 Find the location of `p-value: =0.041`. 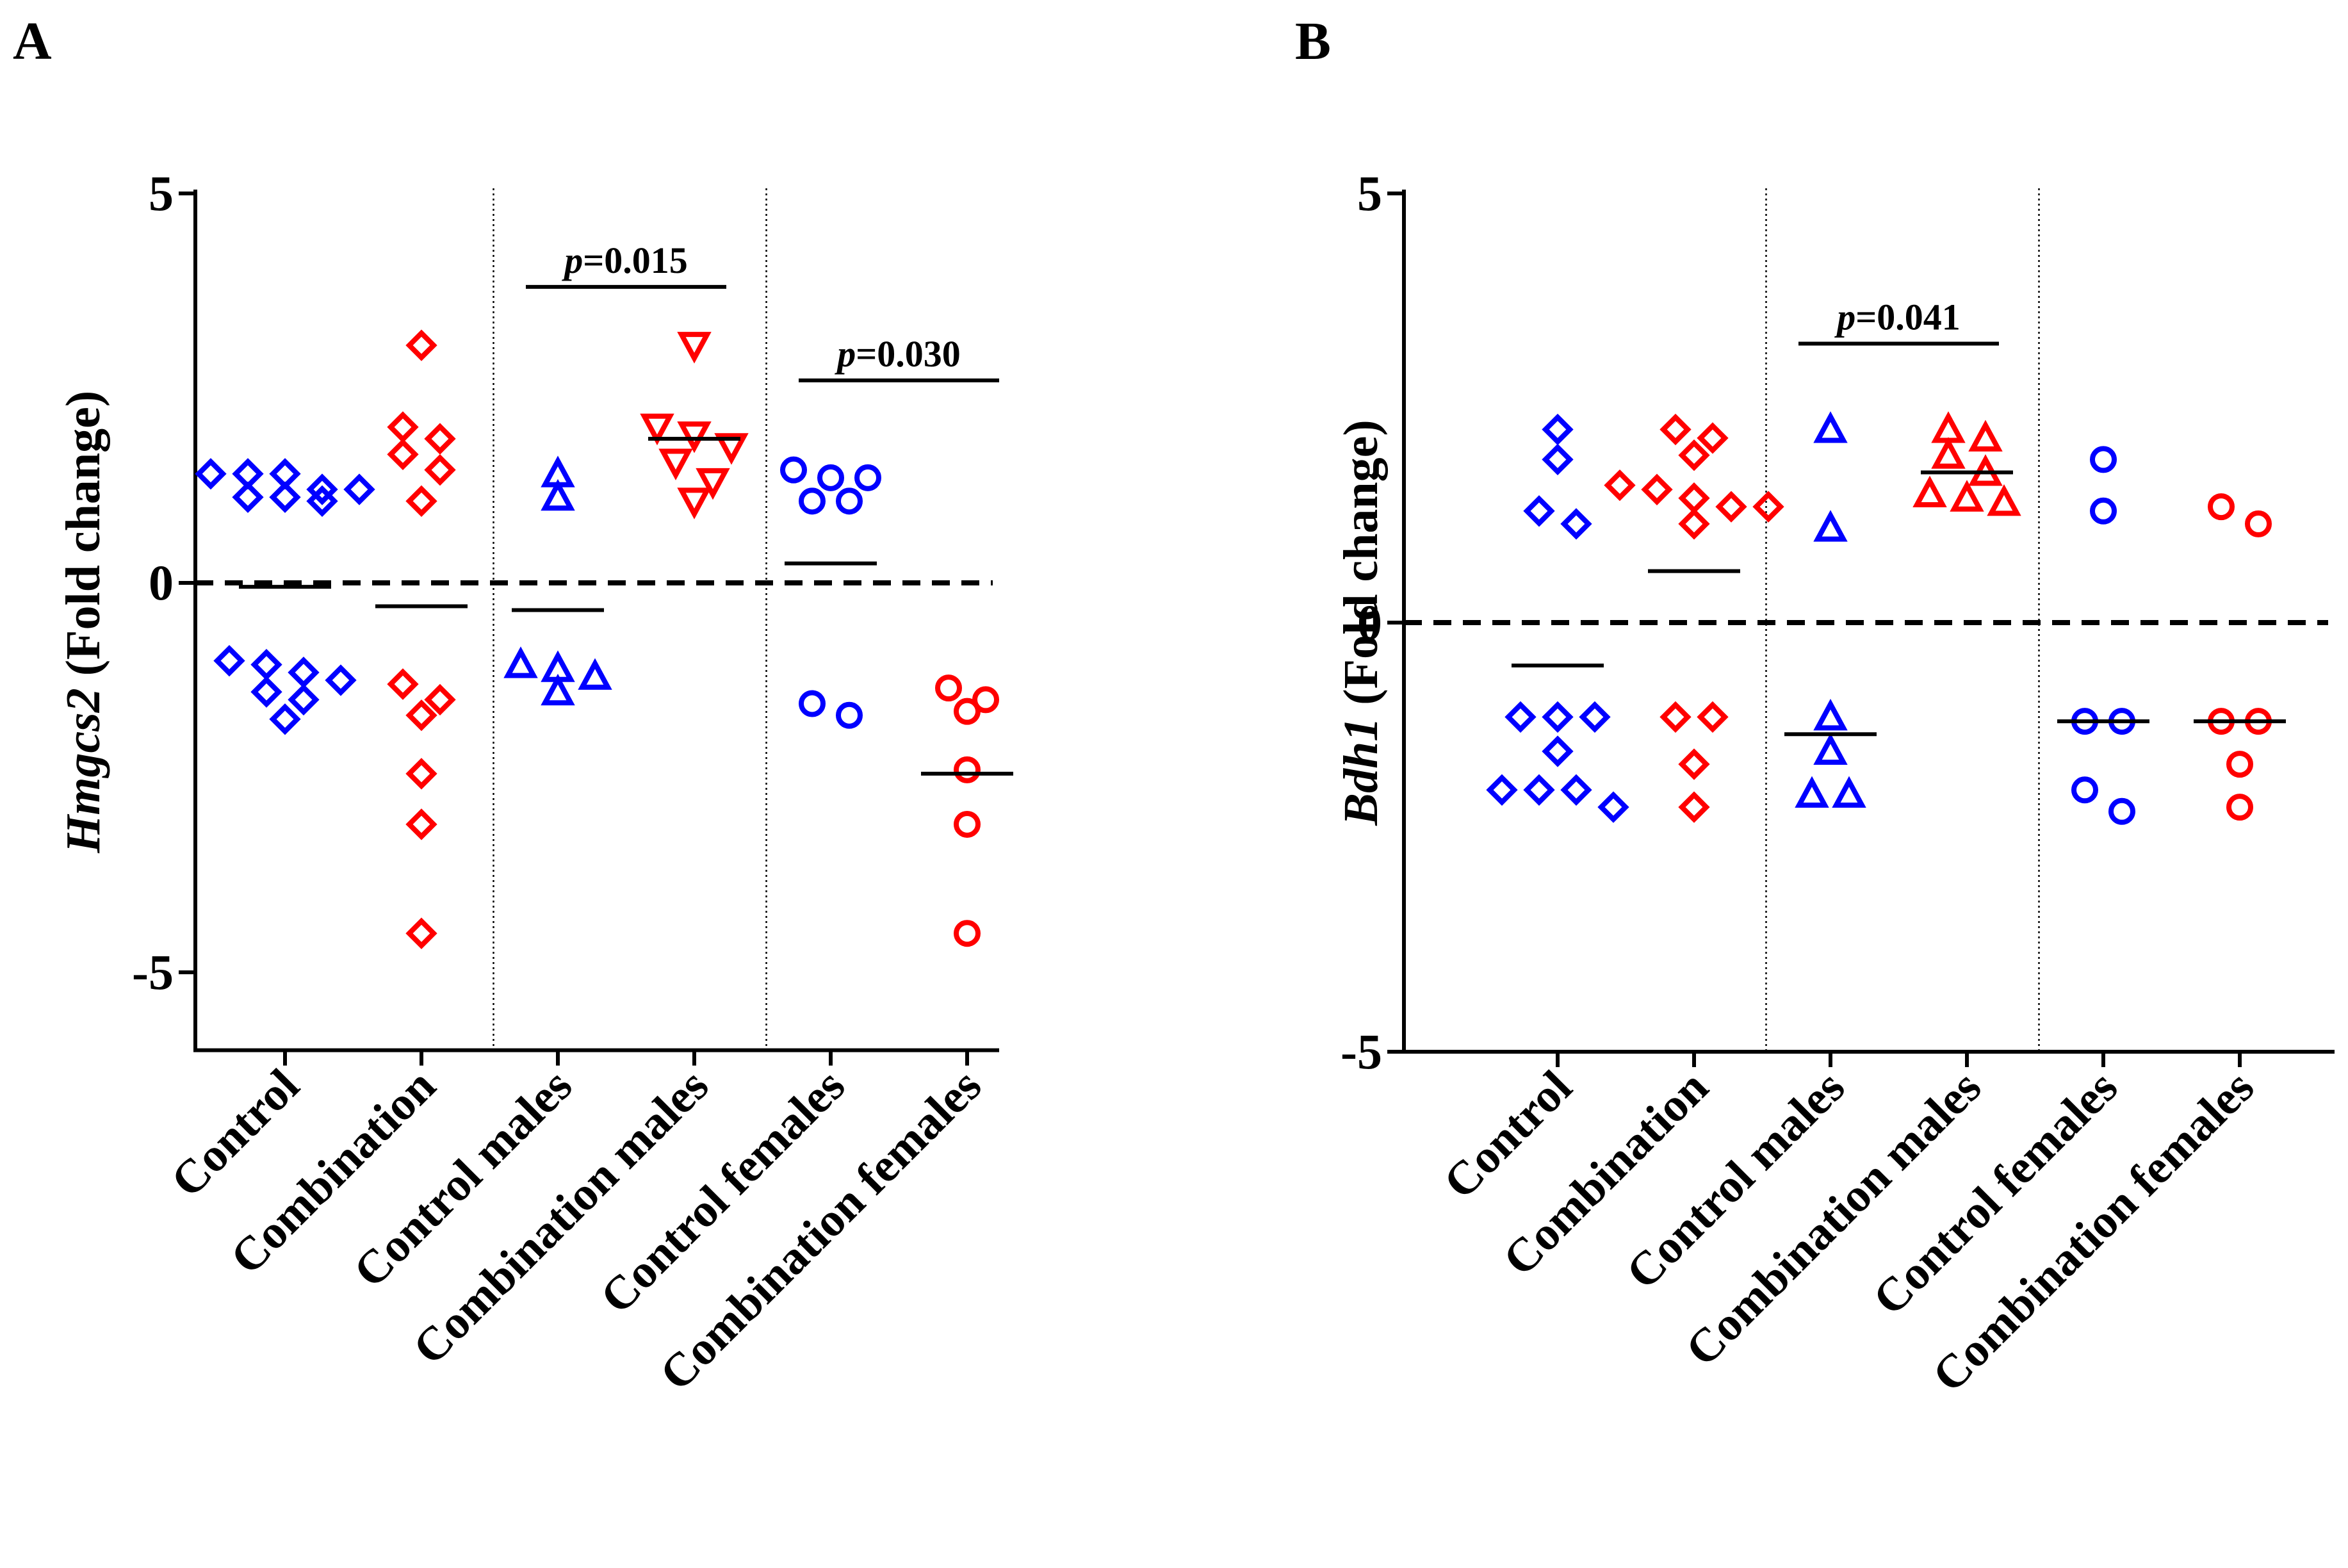

p-value: =0.041 is located at coordinates (1908, 317).